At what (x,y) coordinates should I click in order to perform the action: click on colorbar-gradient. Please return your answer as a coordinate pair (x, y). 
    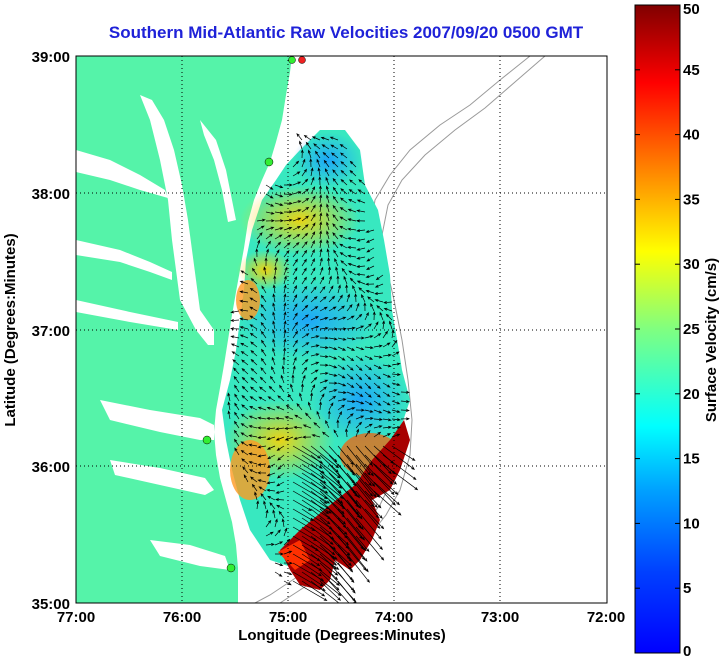
    Looking at the image, I should click on (657, 329).